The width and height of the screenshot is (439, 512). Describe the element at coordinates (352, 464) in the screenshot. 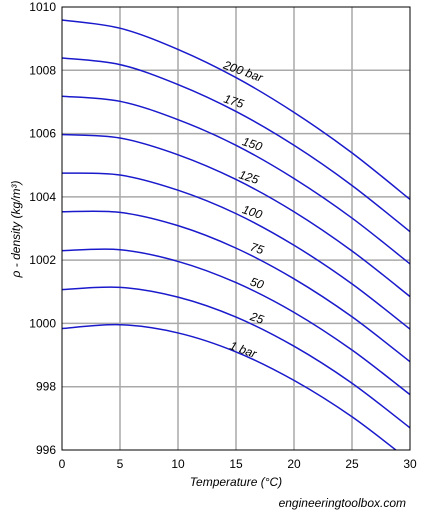

I see `x-tick-label: 25` at that location.